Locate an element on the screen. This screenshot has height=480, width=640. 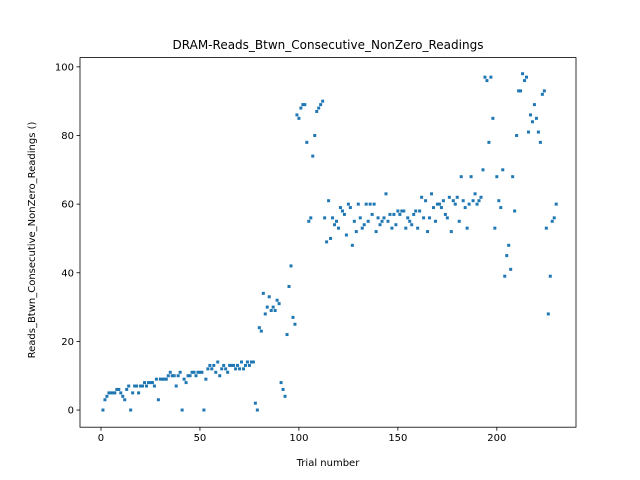
x-tick-label: 100 is located at coordinates (298, 438).